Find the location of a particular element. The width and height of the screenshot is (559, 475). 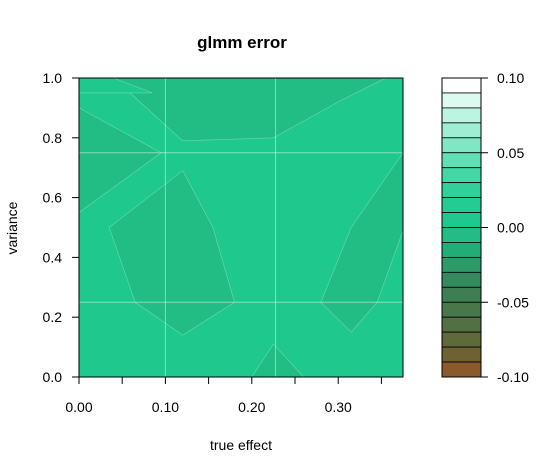

y-tick-label-1: 0.2 is located at coordinates (53, 317).